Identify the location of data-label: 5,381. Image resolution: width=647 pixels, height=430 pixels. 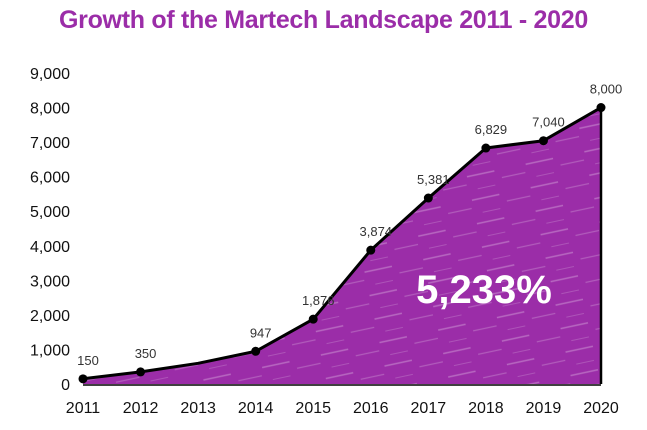
(433, 179).